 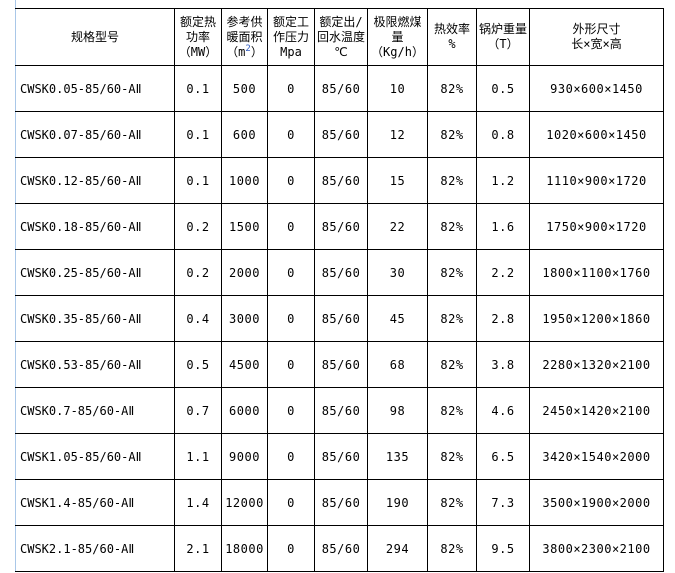 I want to click on column-header: 额定工 作压力 Mpa, so click(x=291, y=37).